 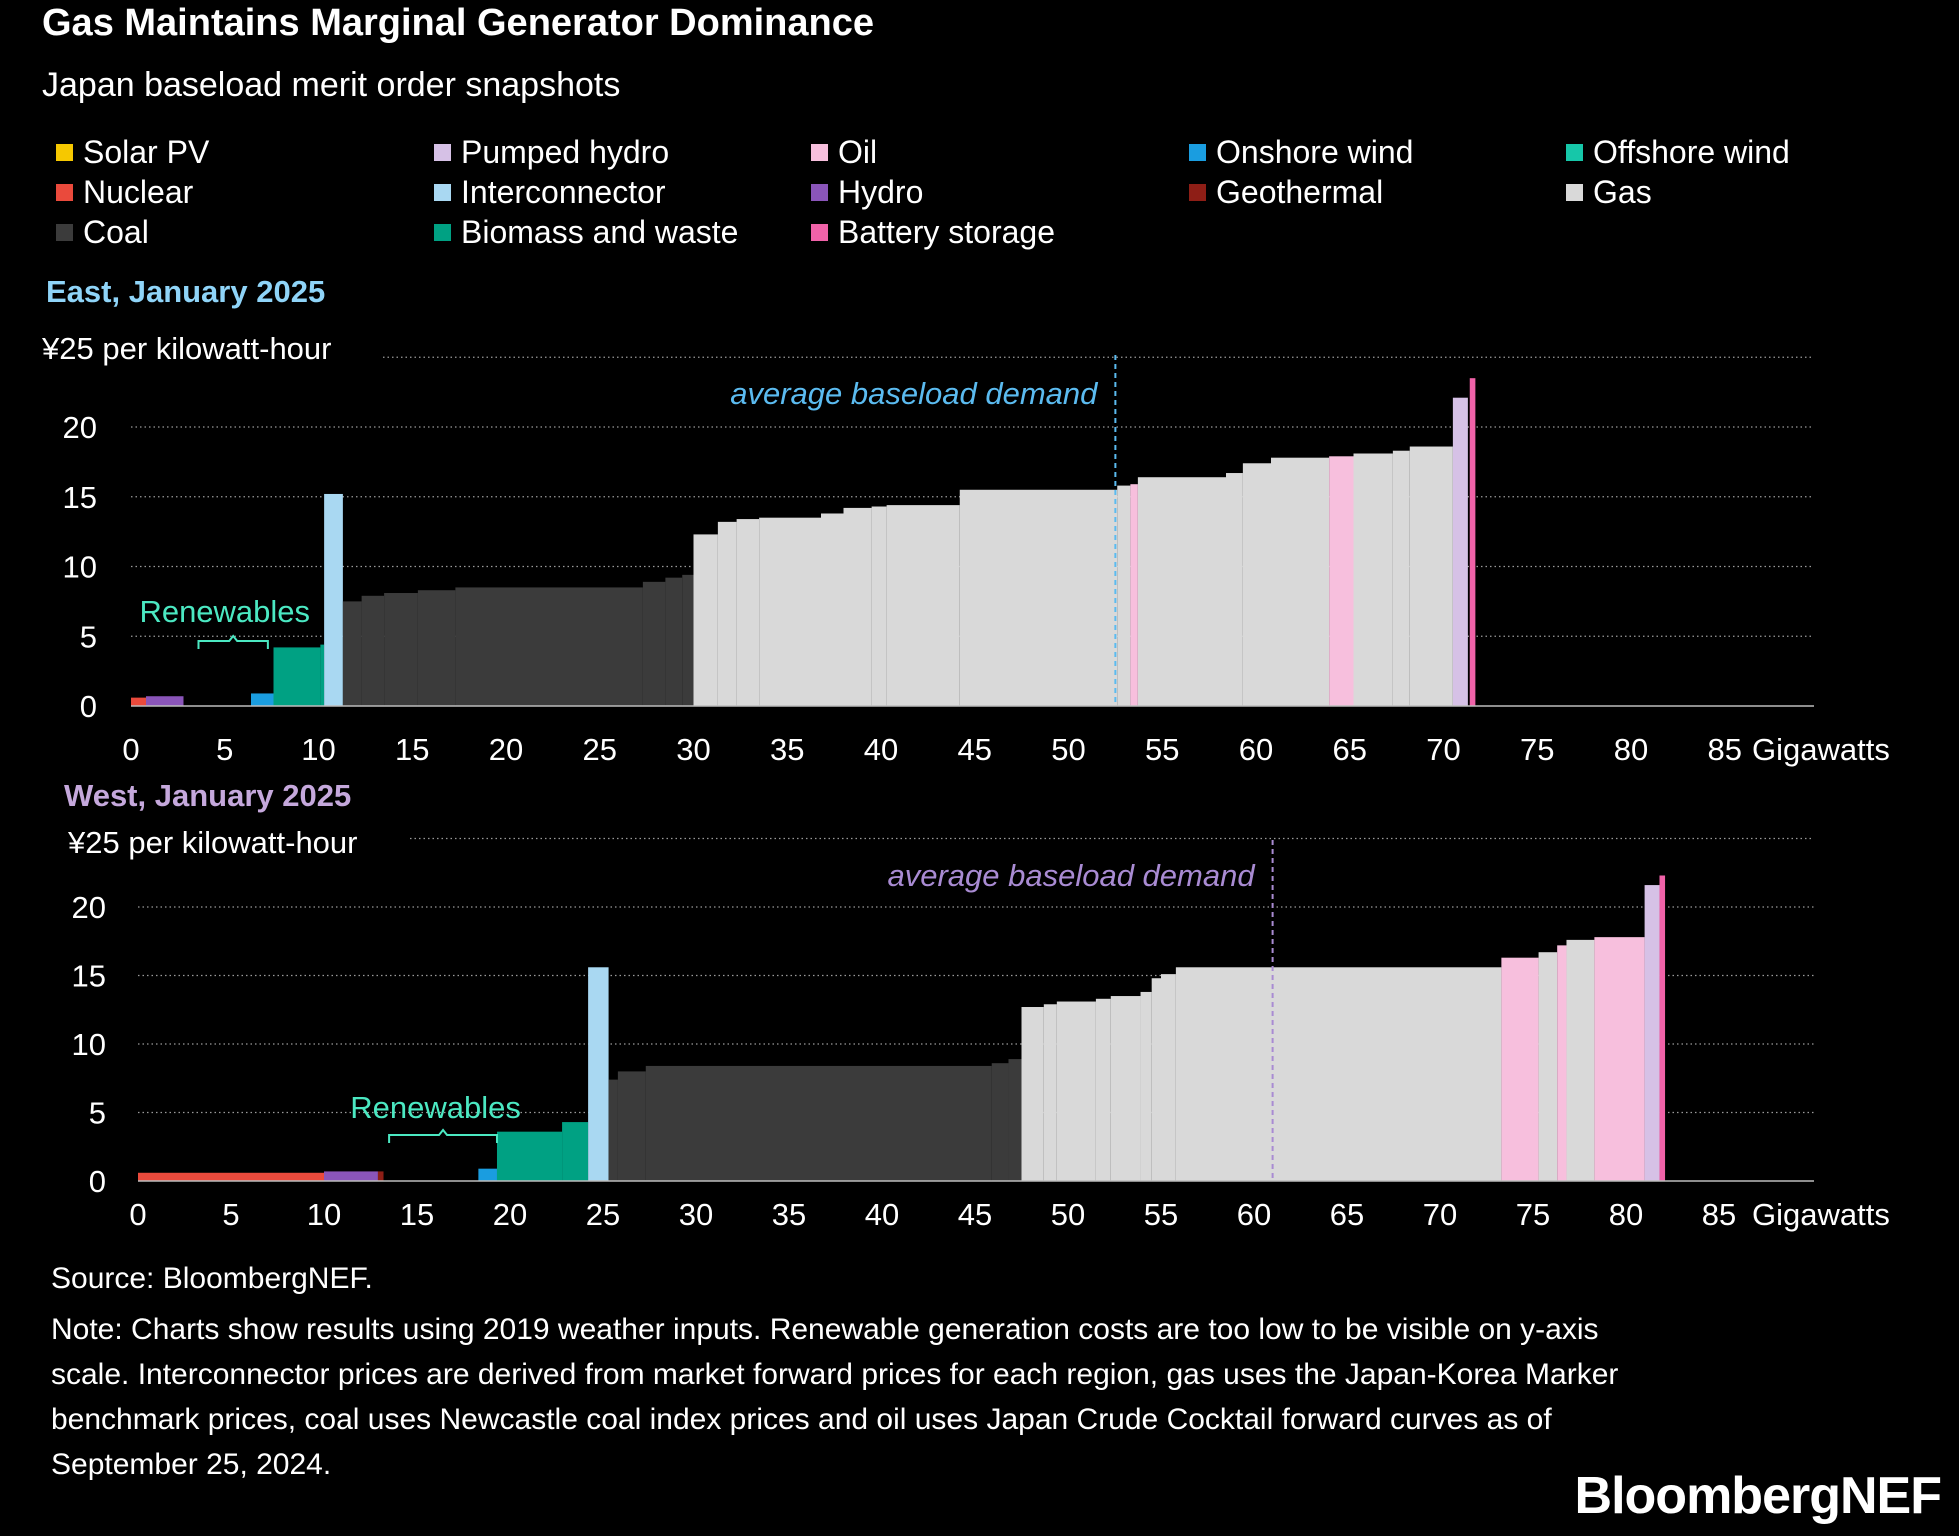 I want to click on legend-item: Interconnector, so click(x=550, y=192).